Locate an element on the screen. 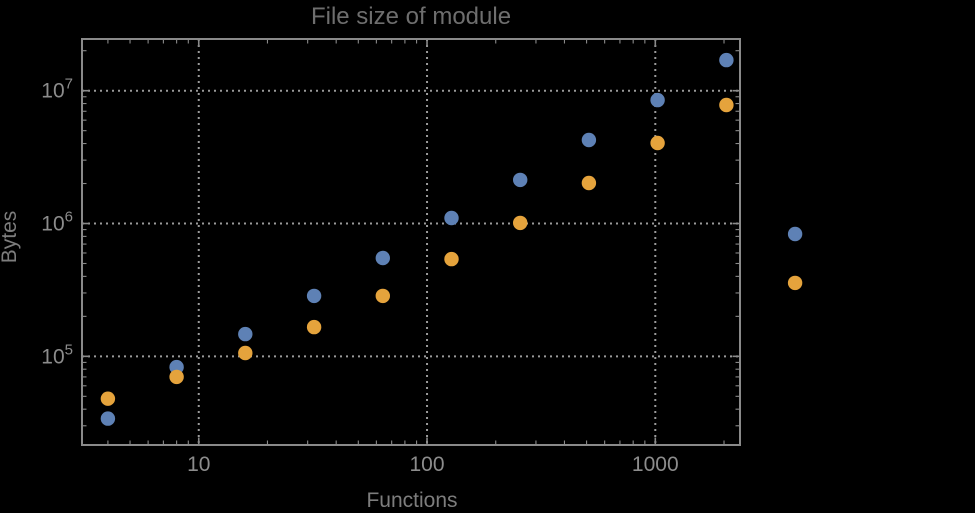 This screenshot has width=975, height=513. y-tick-label: 10⁶ is located at coordinates (57, 222).